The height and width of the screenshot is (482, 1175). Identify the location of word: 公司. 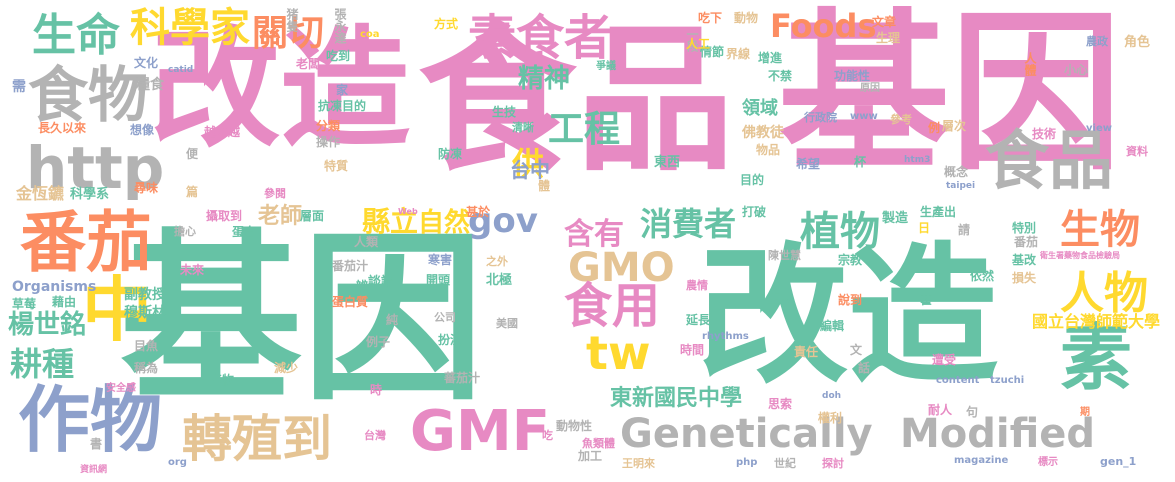
(445, 317).